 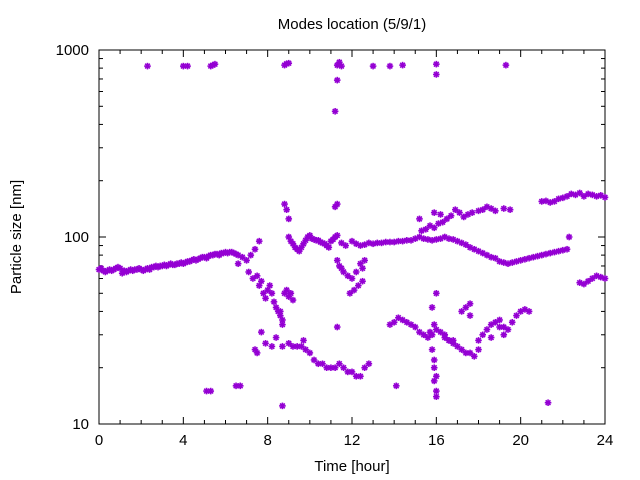 What do you see at coordinates (16, 237) in the screenshot?
I see `y-axis-label: Particle size [nm]` at bounding box center [16, 237].